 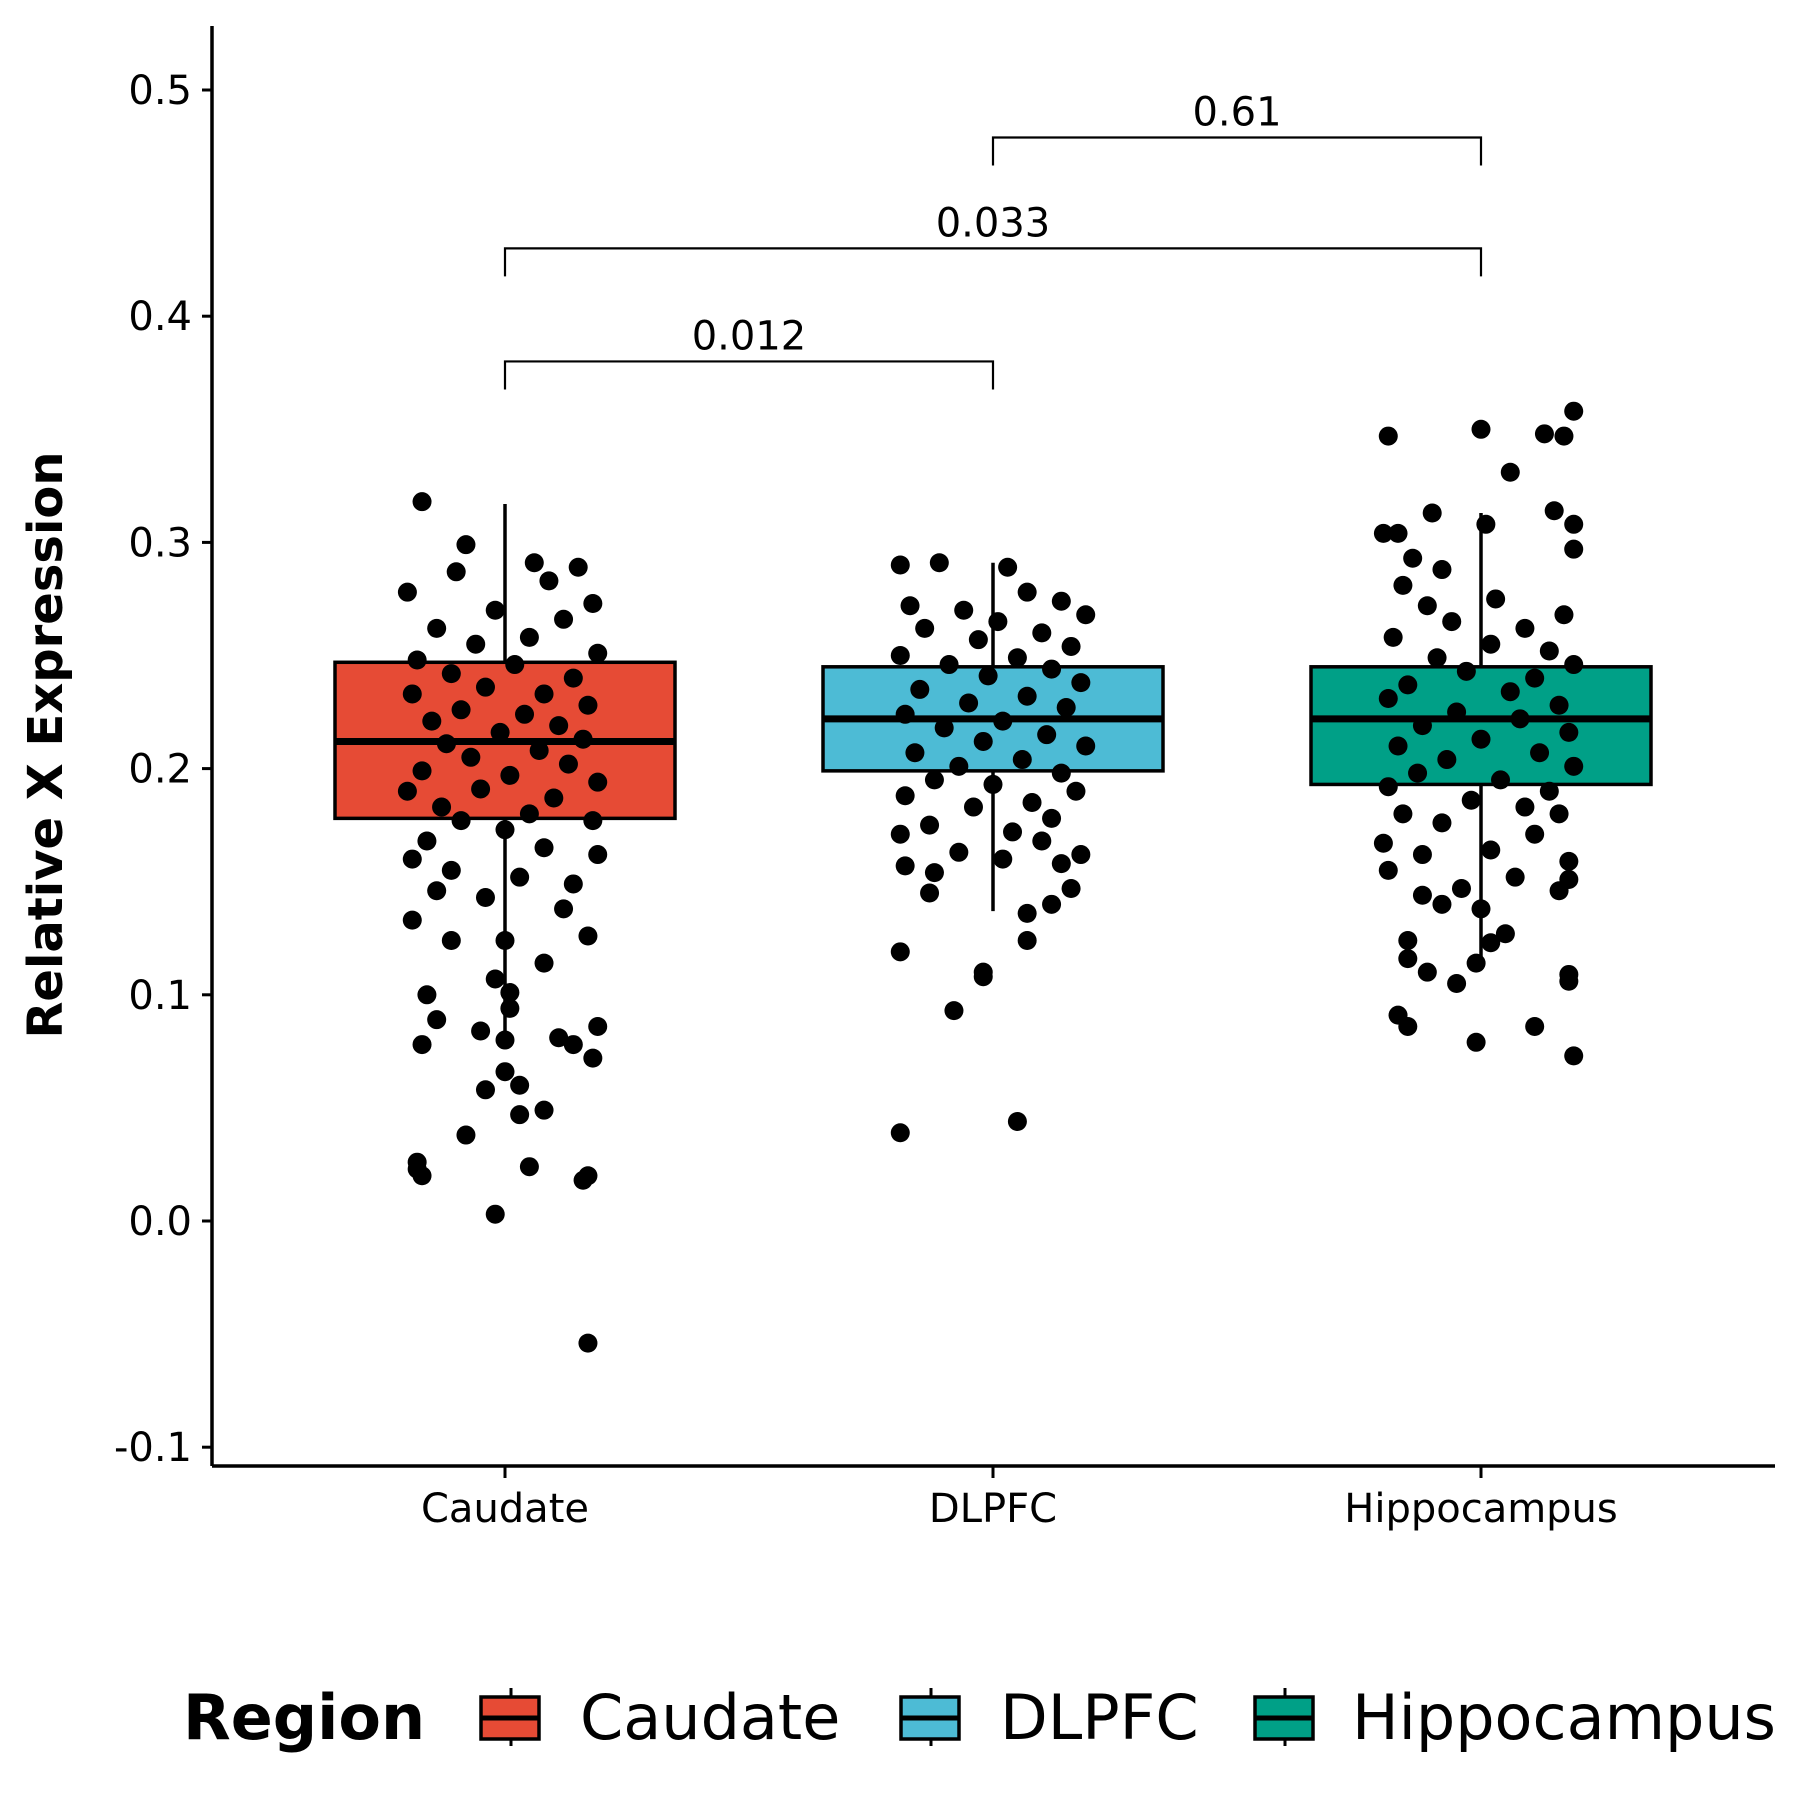 What do you see at coordinates (993, 223) in the screenshot?
I see `p-value-label: 0.033` at bounding box center [993, 223].